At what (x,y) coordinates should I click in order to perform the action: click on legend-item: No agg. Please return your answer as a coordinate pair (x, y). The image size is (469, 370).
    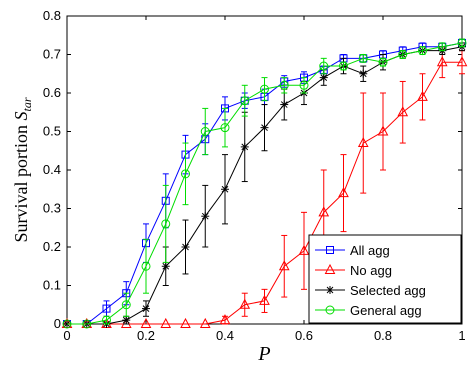
    Looking at the image, I should click on (353, 270).